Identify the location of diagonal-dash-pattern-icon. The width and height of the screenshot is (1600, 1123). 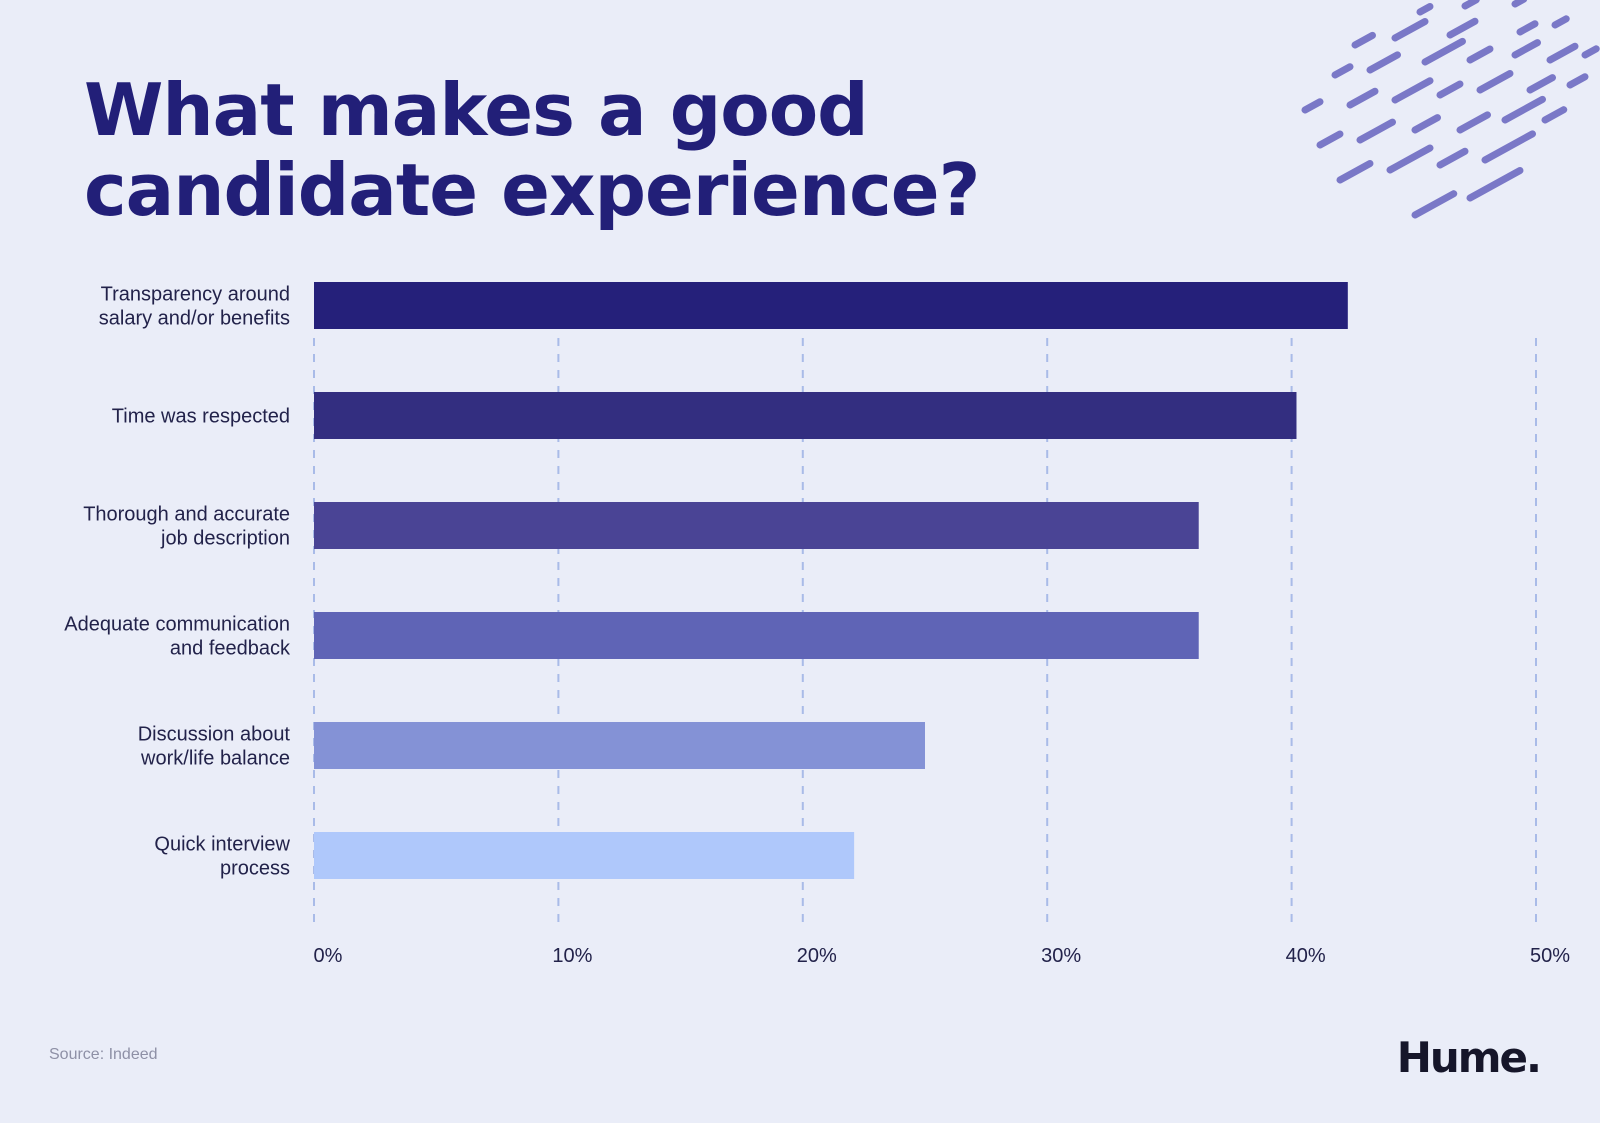
(1450, 109).